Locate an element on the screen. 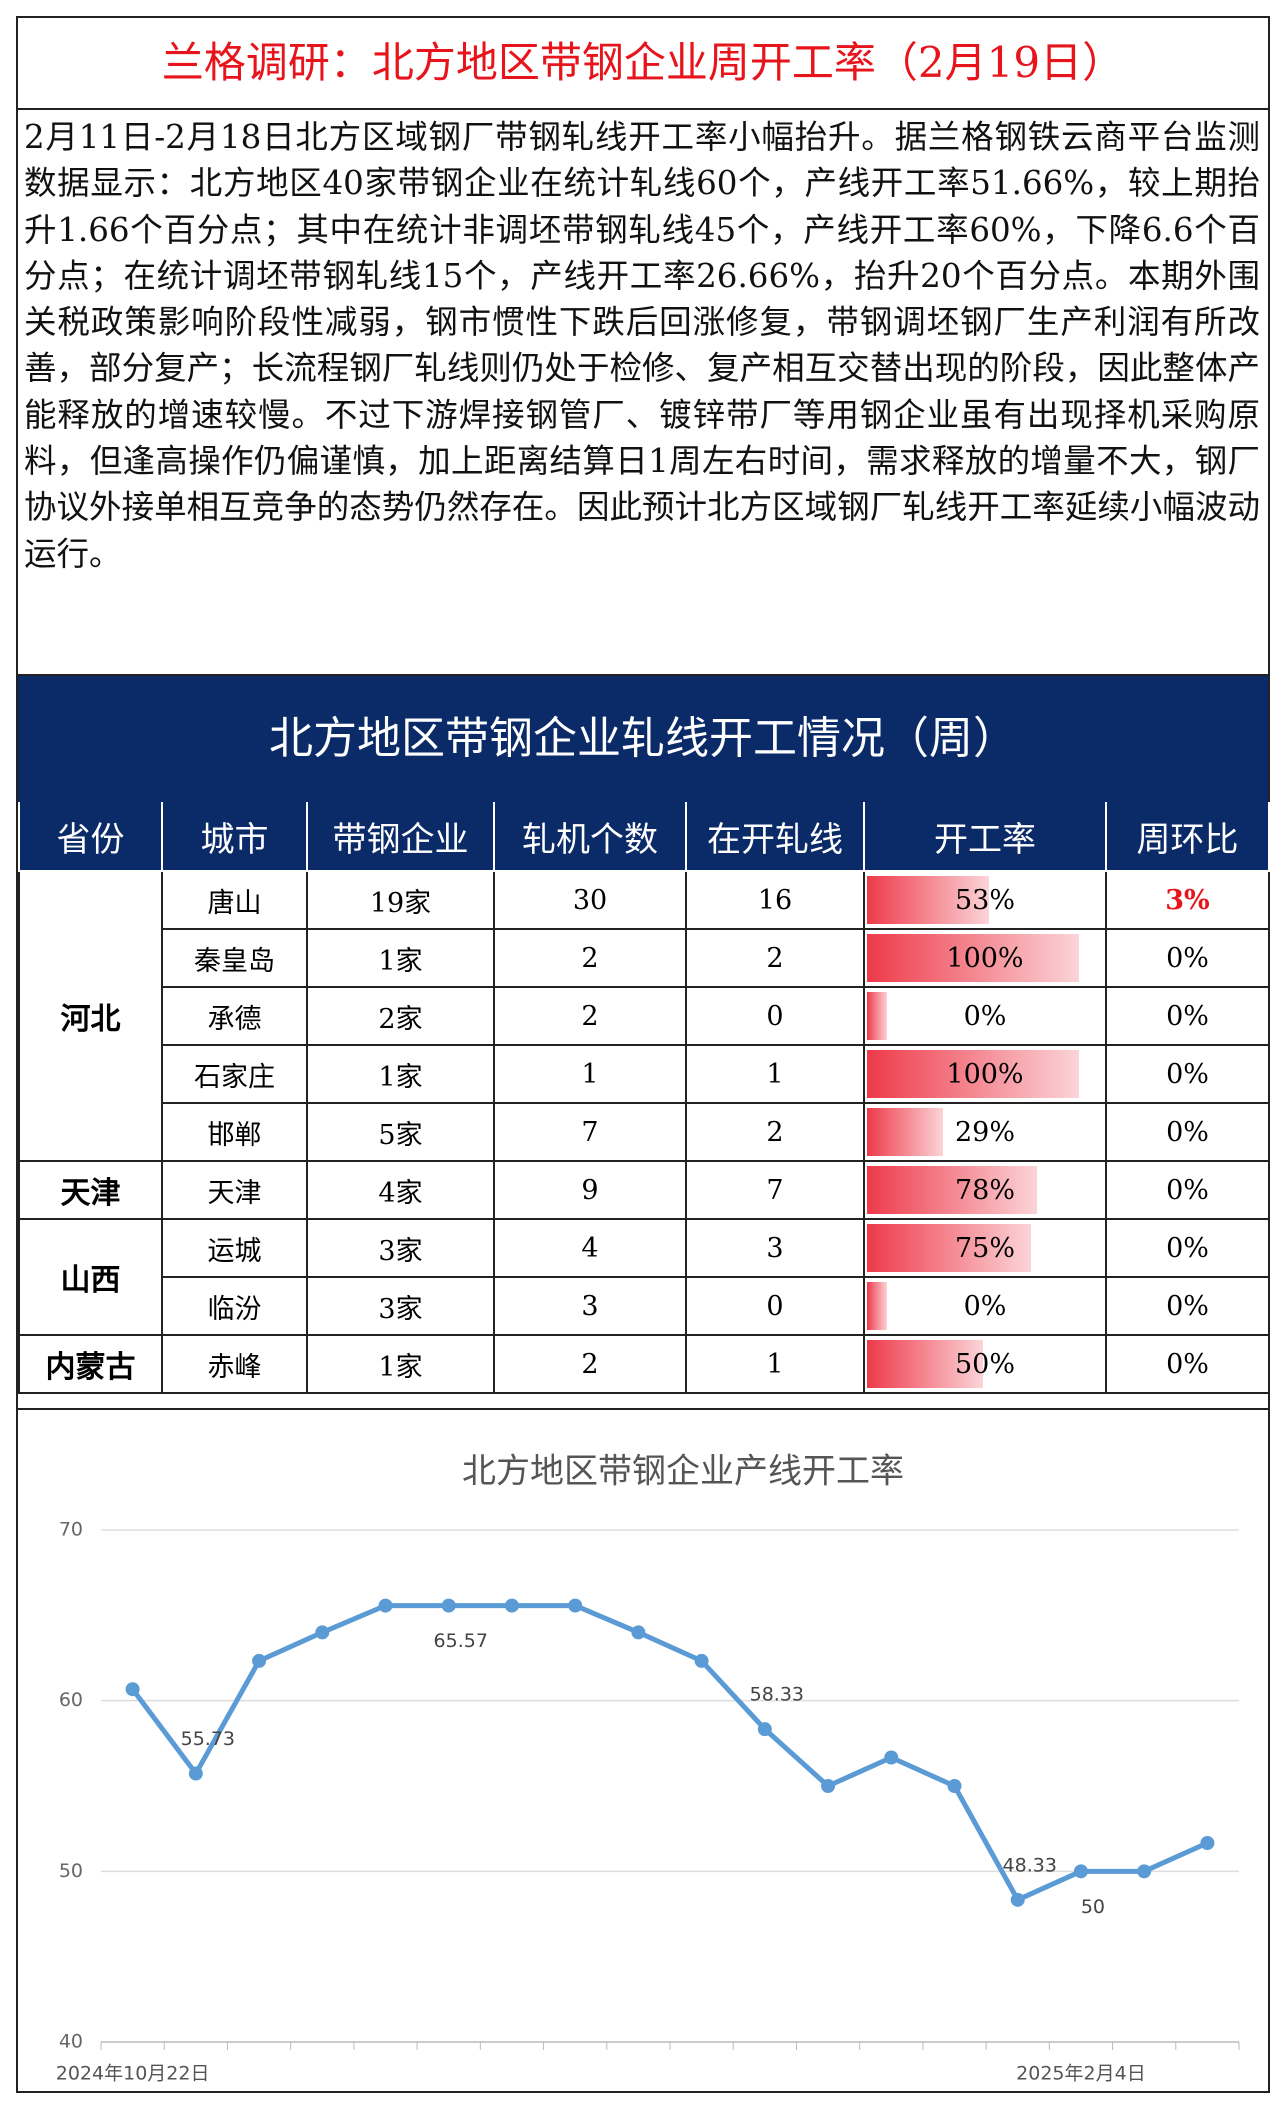  table-row: 秦皇岛 1家 2 2 100% 0% is located at coordinates (644, 958).